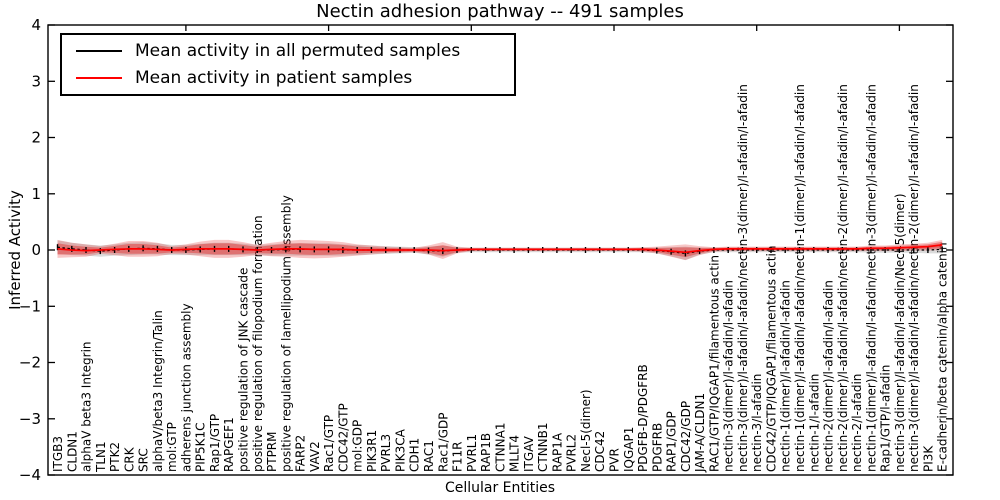  Describe the element at coordinates (274, 77) in the screenshot. I see `legend-label-patient: Mean activity in patient samples` at that location.